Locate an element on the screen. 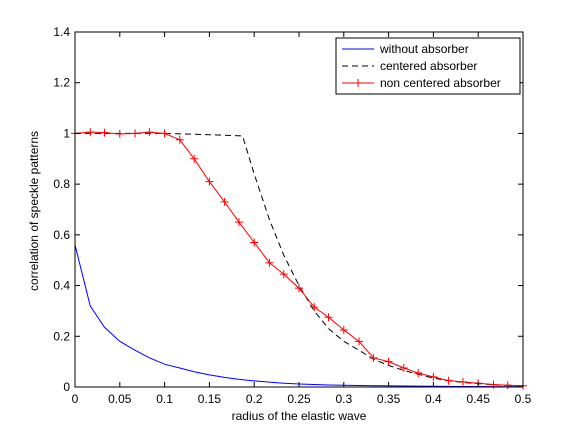 Image resolution: width=580 pixels, height=436 pixels. x-tick-label: 0.2 is located at coordinates (254, 399).